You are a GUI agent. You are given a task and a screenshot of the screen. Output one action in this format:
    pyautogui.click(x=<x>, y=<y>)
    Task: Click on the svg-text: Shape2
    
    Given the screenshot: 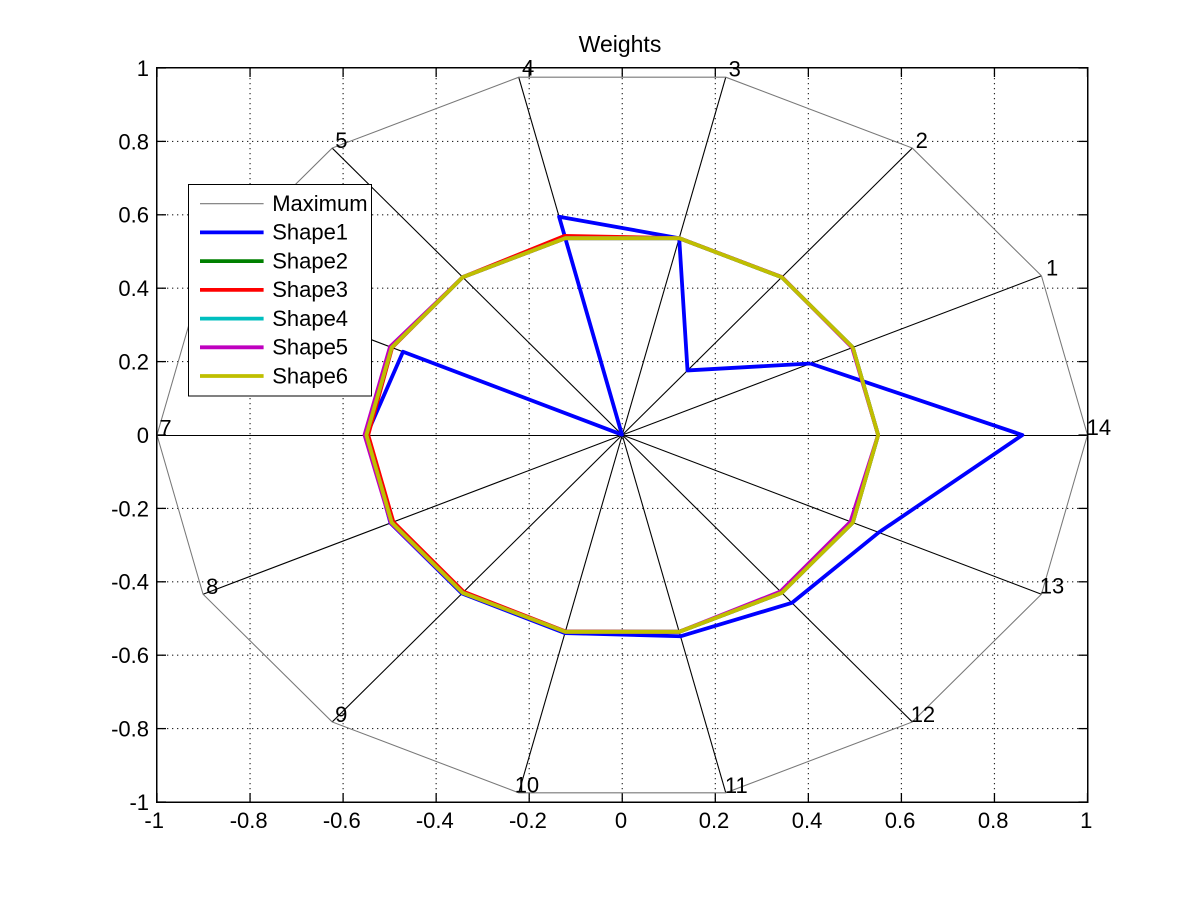 What is the action you would take?
    pyautogui.click(x=310, y=260)
    